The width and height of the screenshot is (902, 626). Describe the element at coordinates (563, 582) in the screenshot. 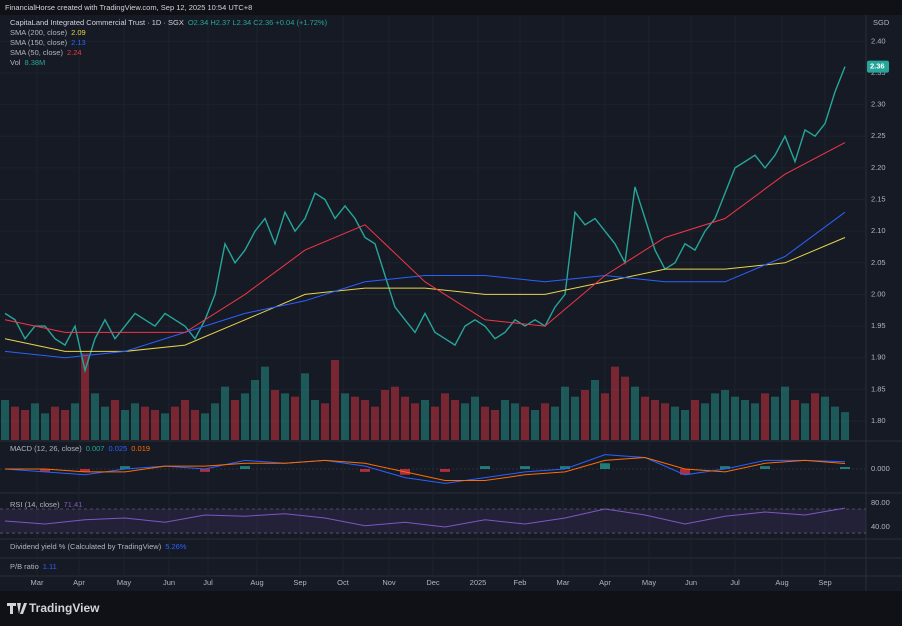

I see `x-tick-label: Mar` at that location.